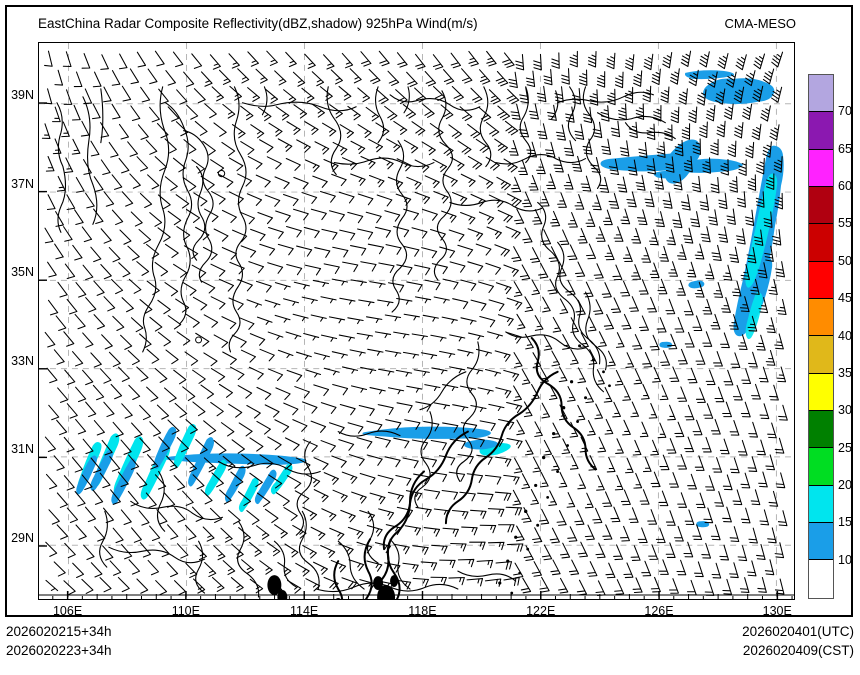 The width and height of the screenshot is (860, 675). Describe the element at coordinates (845, 335) in the screenshot. I see `colorbar-tick-label: 40` at that location.